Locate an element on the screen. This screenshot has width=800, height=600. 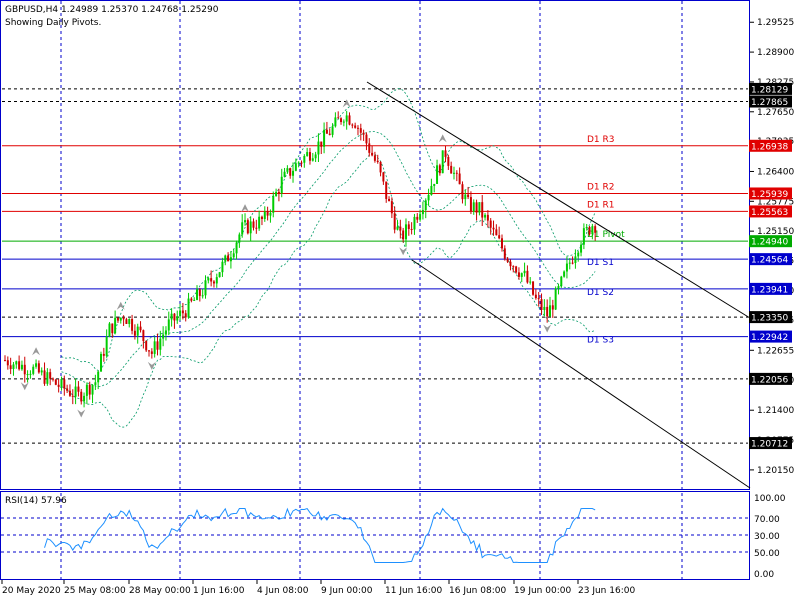
fractal-down-marker is located at coordinates (403, 251).